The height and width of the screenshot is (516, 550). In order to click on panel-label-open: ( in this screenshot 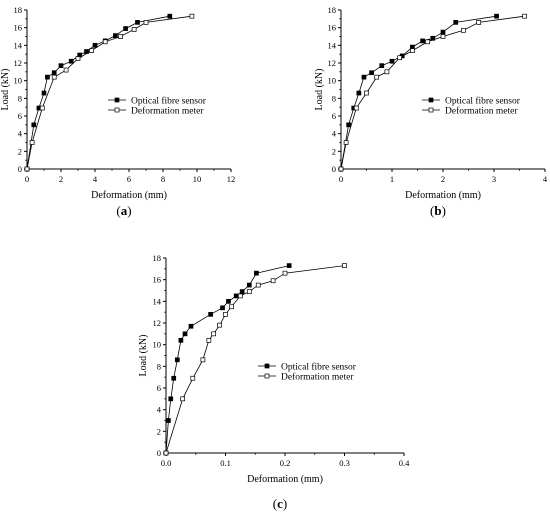, I will do `click(432, 210)`.